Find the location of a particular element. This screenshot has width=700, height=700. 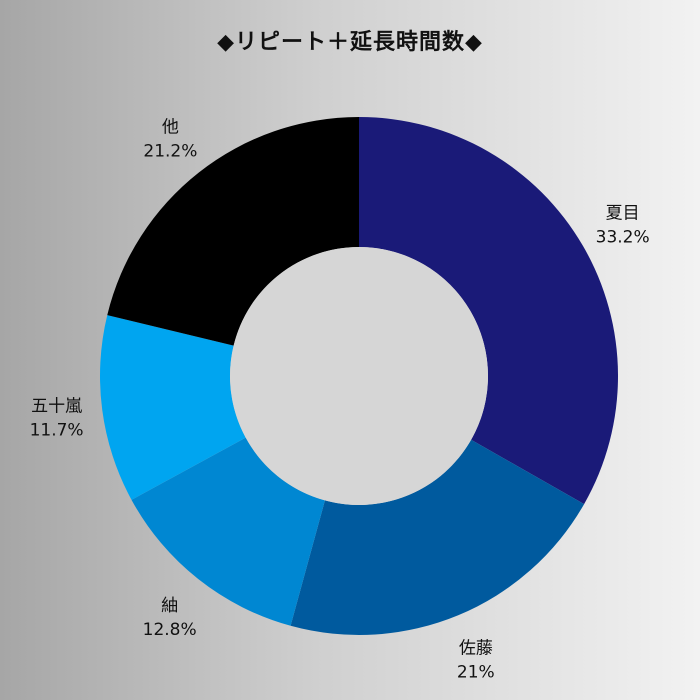

chart-title: ◆リピート＋延長時間数◆ is located at coordinates (350, 42).